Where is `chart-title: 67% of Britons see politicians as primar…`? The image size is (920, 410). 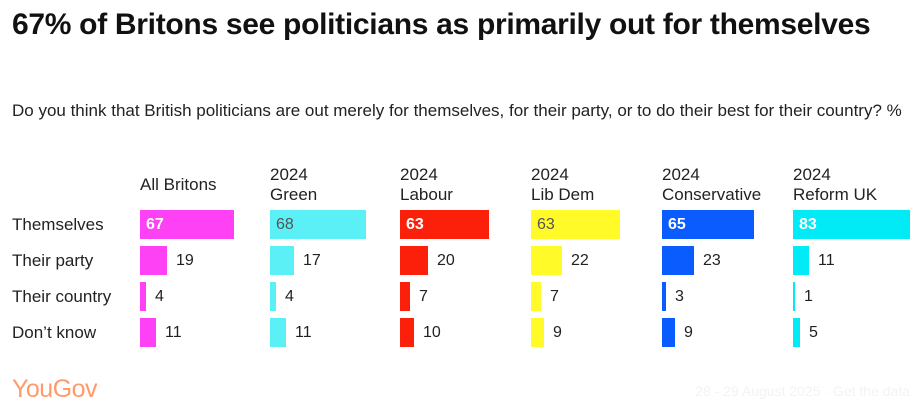 chart-title: 67% of Britons see politicians as primar… is located at coordinates (441, 24).